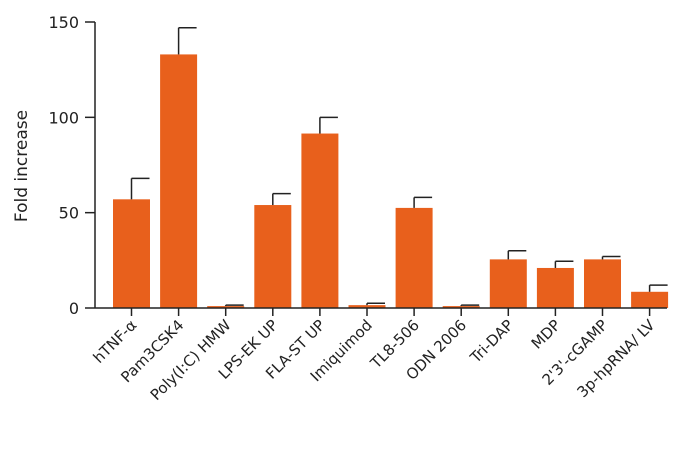 The height and width of the screenshot is (451, 700). I want to click on y-tick-label: 0, so click(74, 308).